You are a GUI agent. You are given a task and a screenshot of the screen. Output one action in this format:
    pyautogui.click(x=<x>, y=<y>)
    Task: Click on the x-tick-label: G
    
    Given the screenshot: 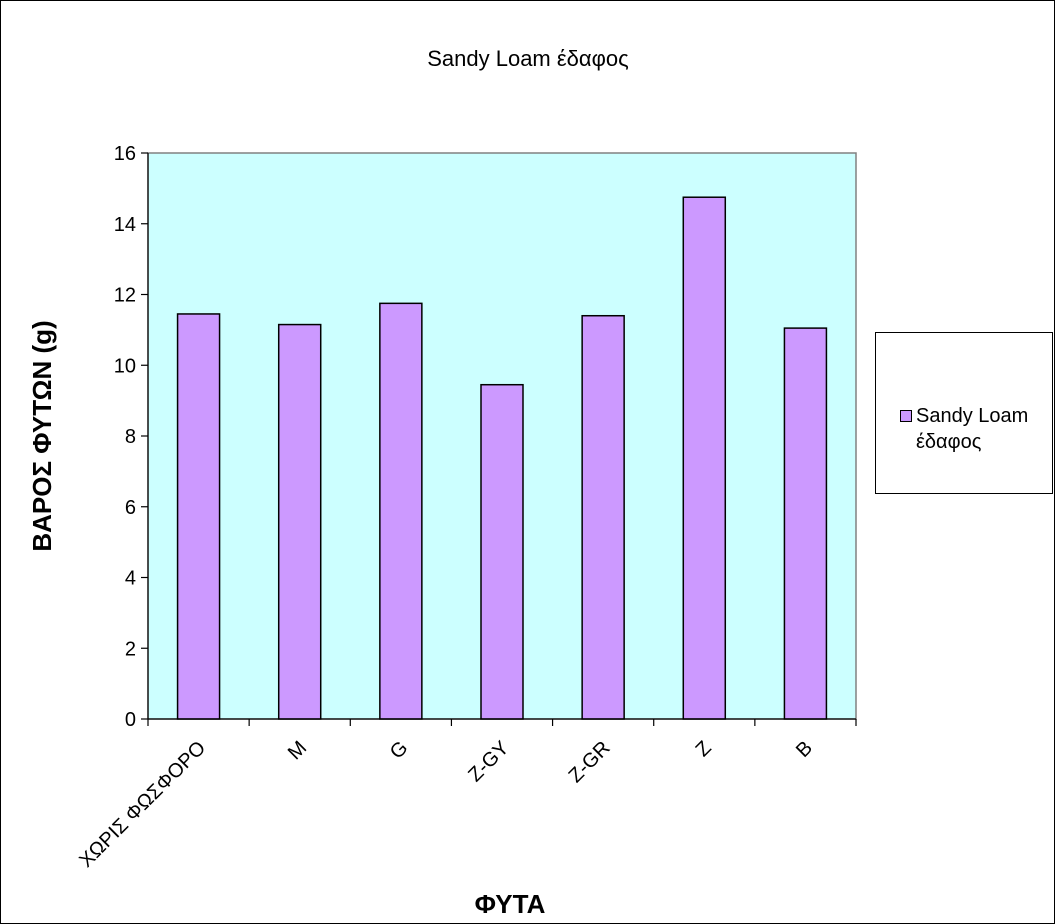 What is the action you would take?
    pyautogui.click(x=399, y=750)
    